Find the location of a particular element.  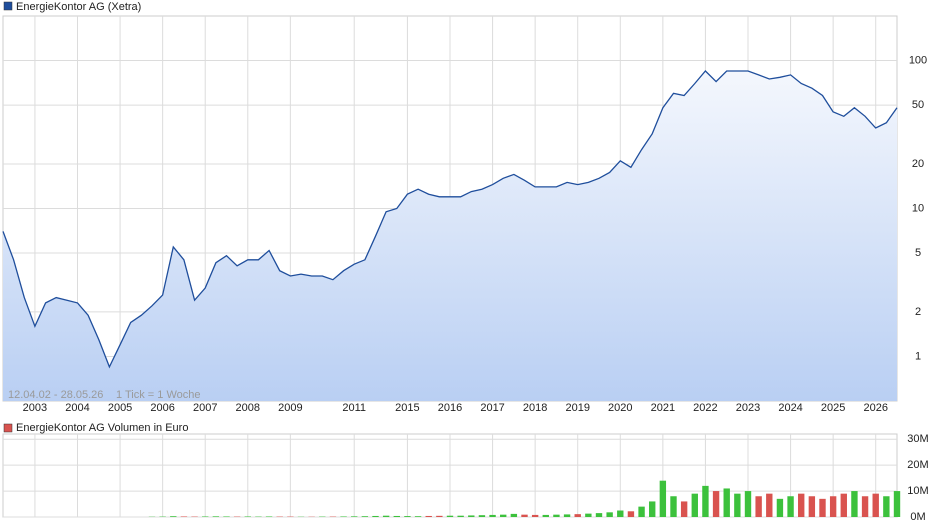

x-tick-label: 2018 is located at coordinates (535, 408).